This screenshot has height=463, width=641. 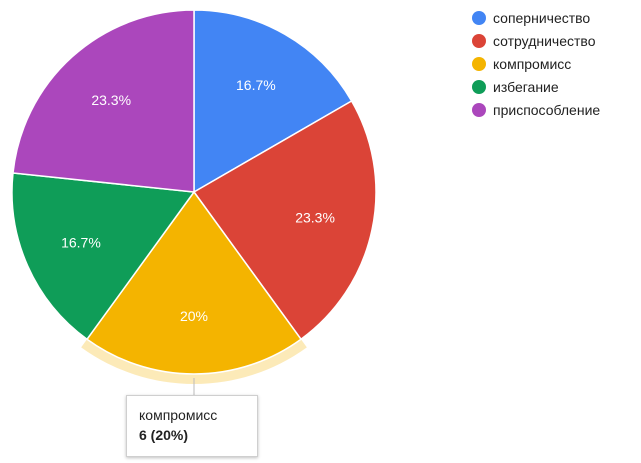 What do you see at coordinates (178, 415) in the screenshot?
I see `tooltip-title: компромисс` at bounding box center [178, 415].